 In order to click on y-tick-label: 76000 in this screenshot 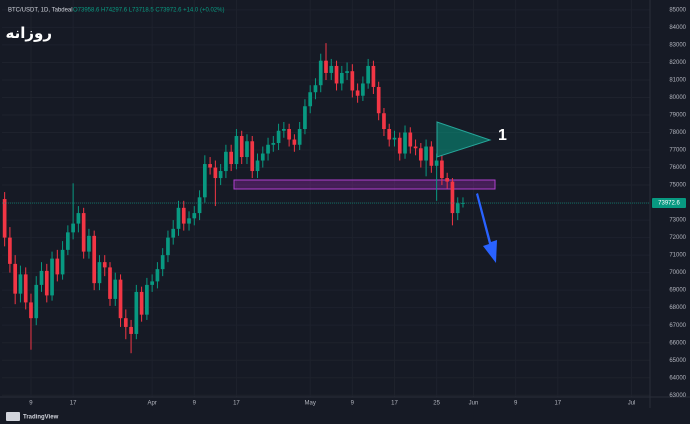, I will do `click(677, 168)`.